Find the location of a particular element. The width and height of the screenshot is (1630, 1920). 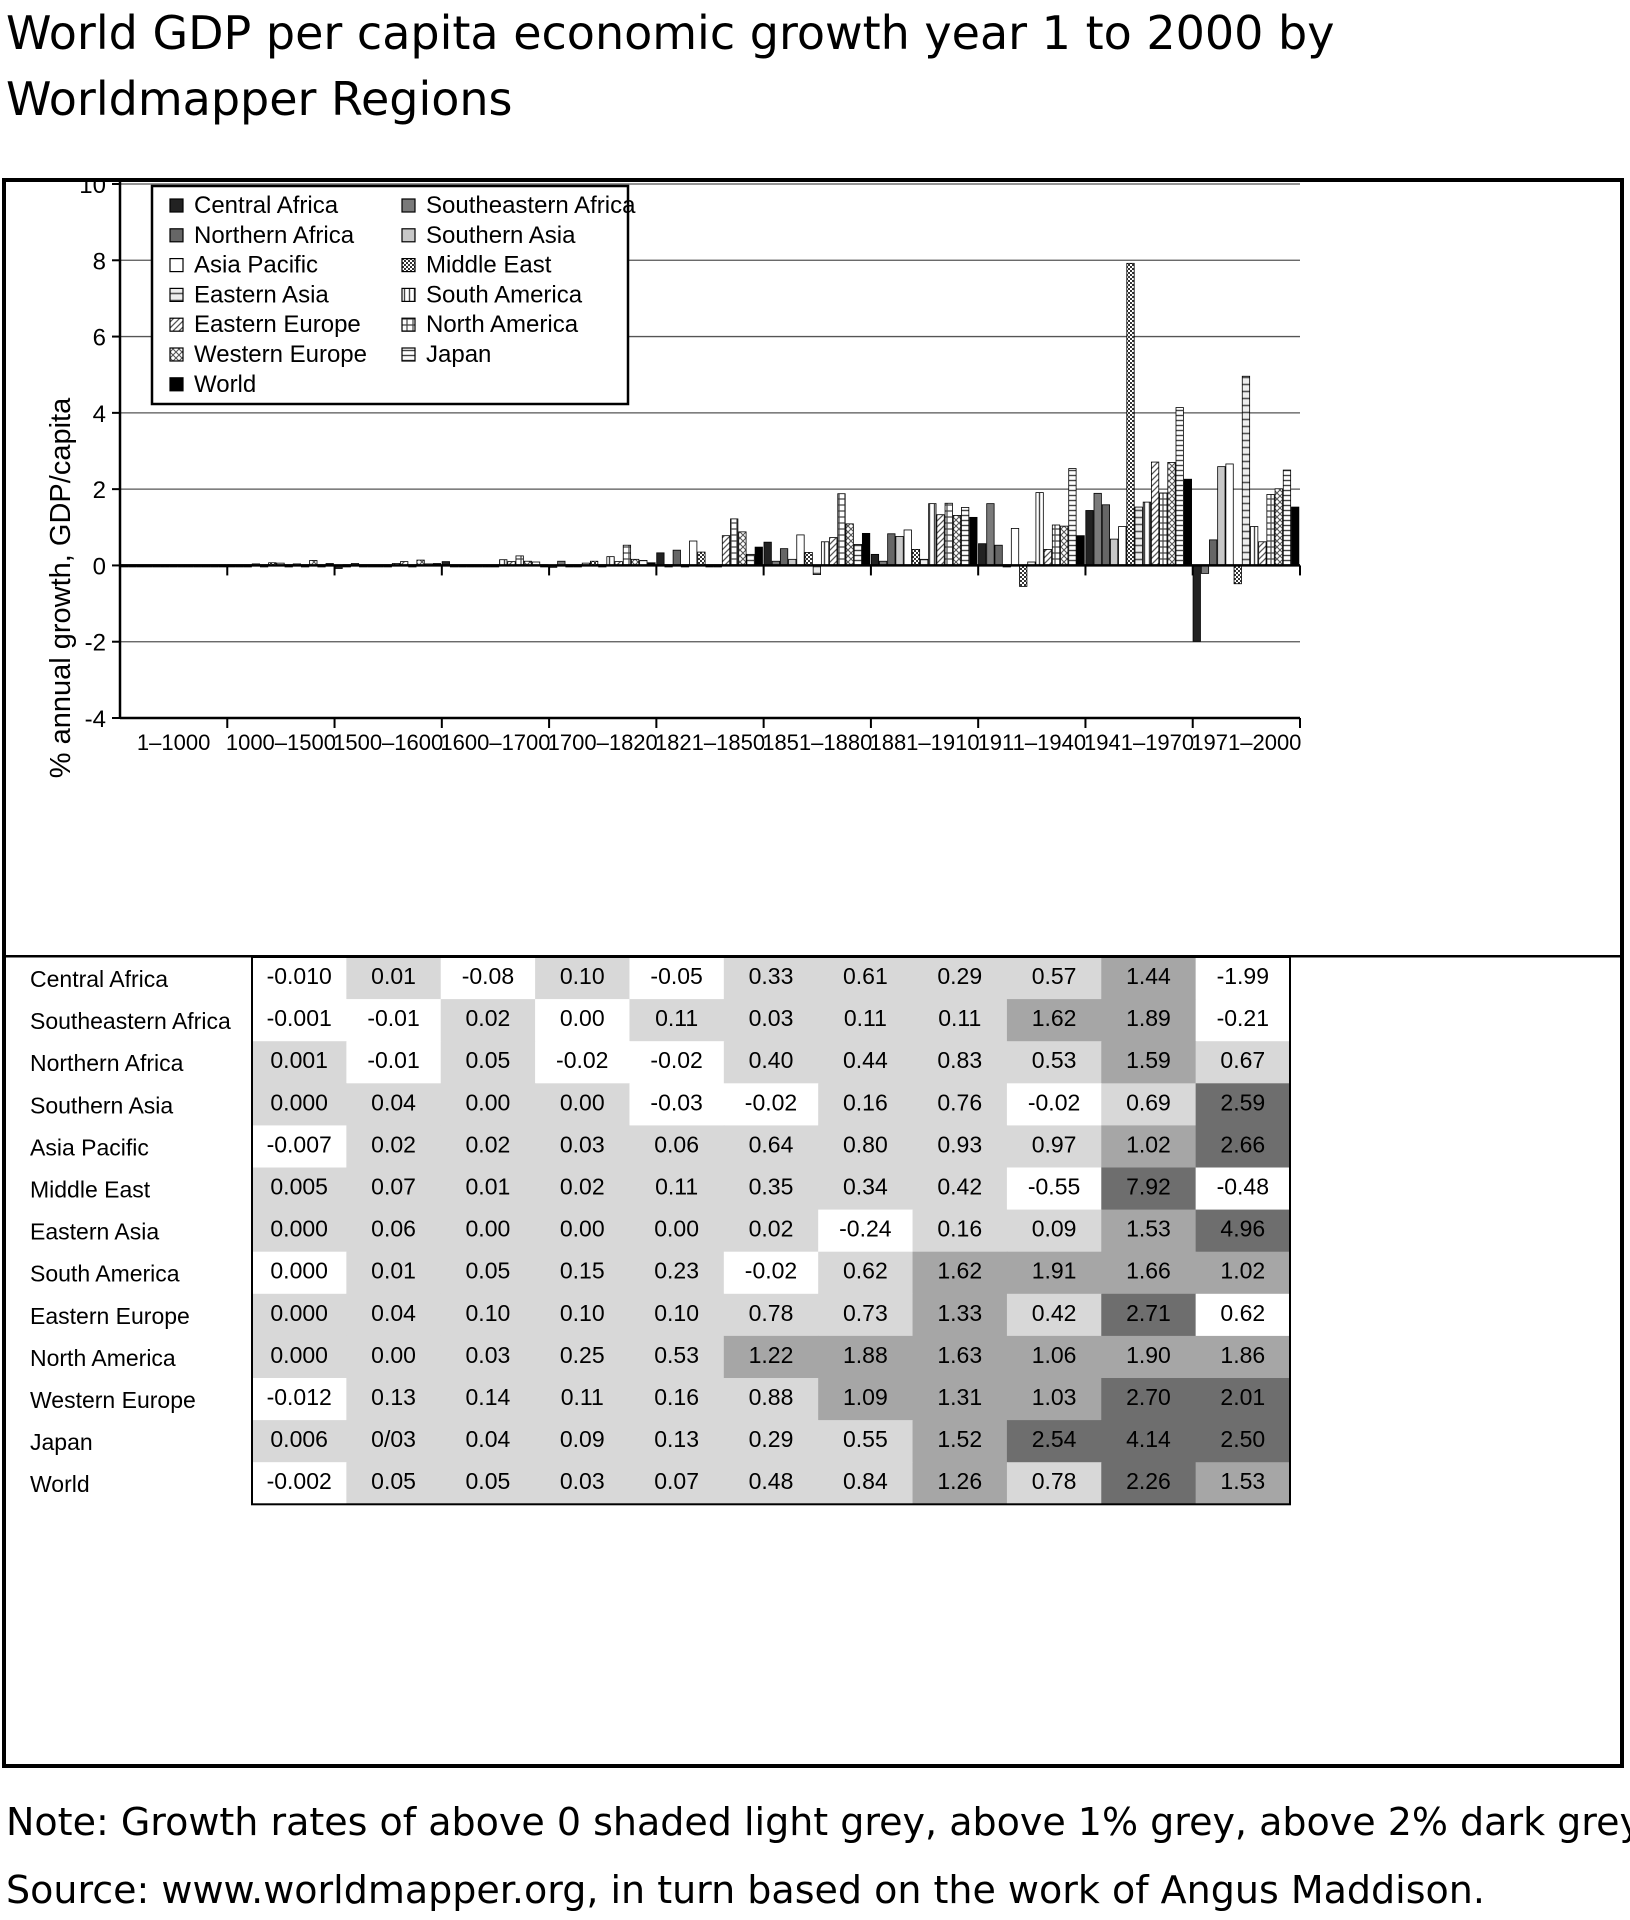

table-cell: 1.90 is located at coordinates (1148, 1355).